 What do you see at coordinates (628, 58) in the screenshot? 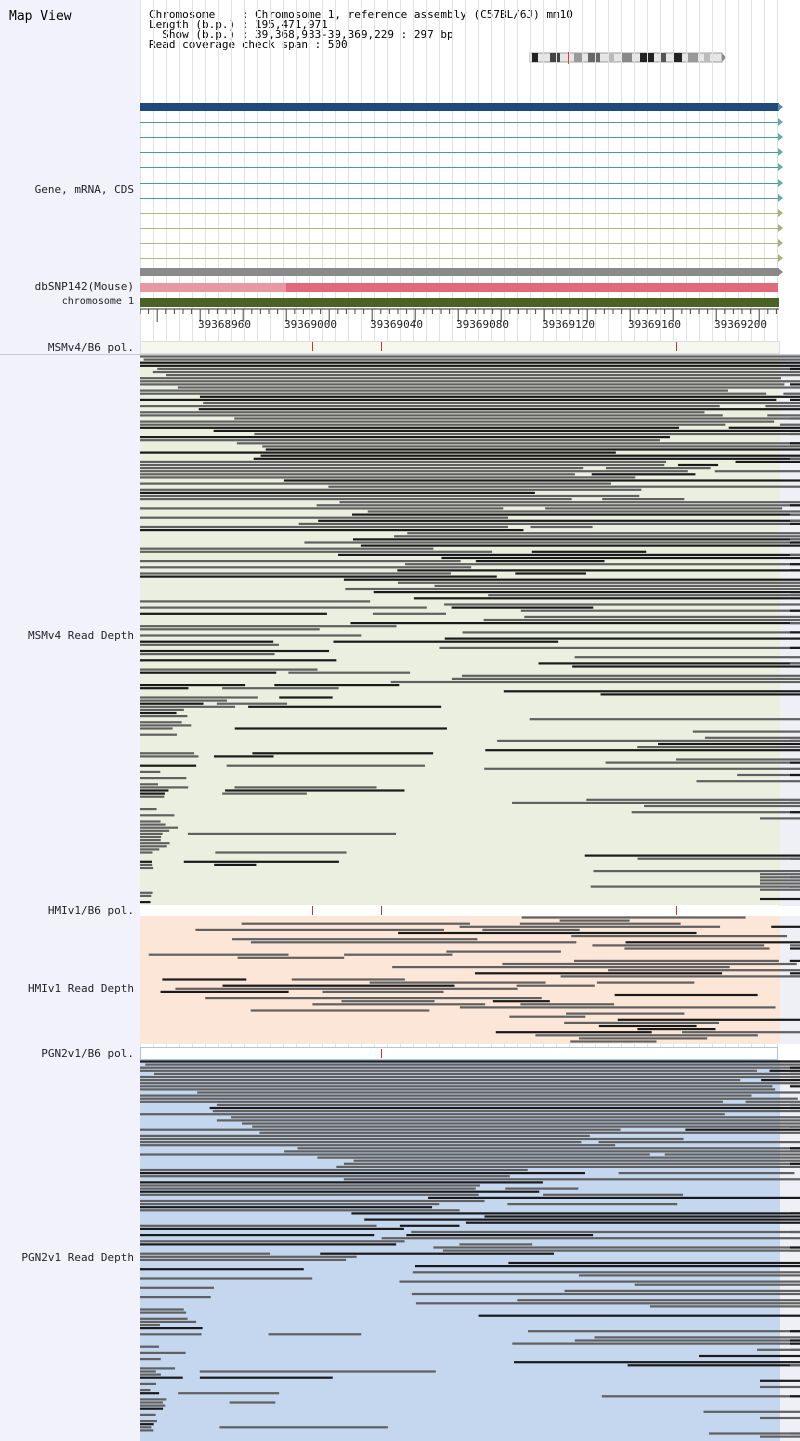
I see `chromosome-ideogram` at bounding box center [628, 58].